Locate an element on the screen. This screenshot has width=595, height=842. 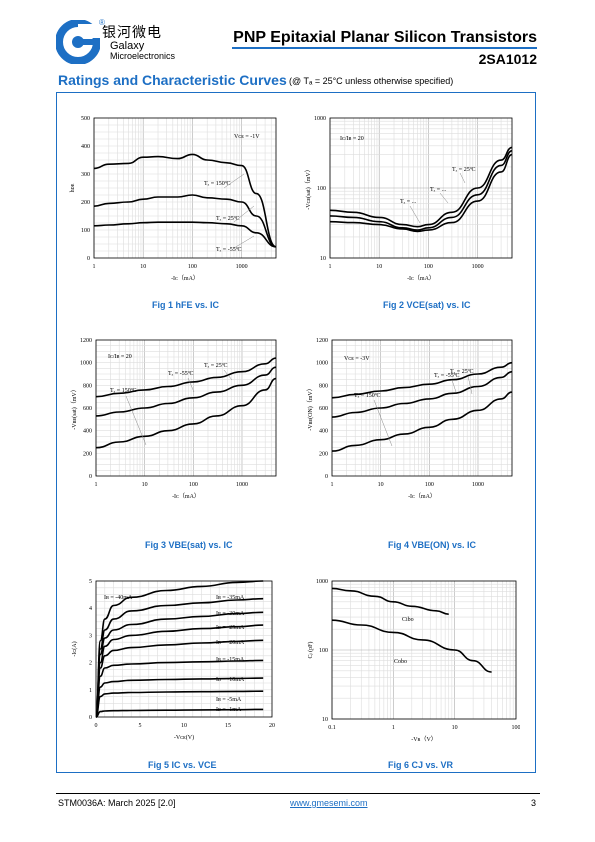
fig4-caption: Fig 4 VBE(ON) vs. IC is located at coordinates (432, 545).